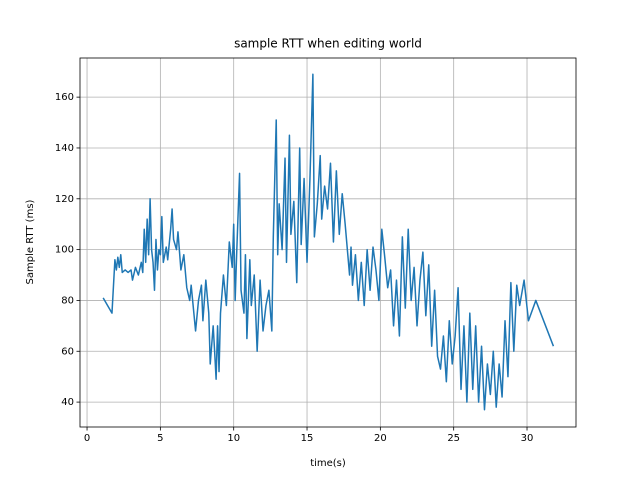 This screenshot has height=480, width=640. What do you see at coordinates (307, 438) in the screenshot?
I see `x-tick-label: 15` at bounding box center [307, 438].